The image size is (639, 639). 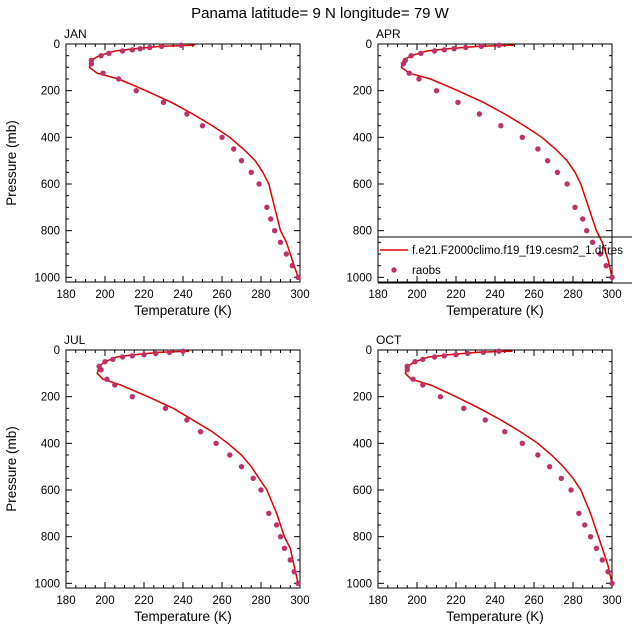 What do you see at coordinates (517, 251) in the screenshot?
I see `legend-label-model: f.e21.F2000climo.f19_f19.cesm2_1.dfires` at bounding box center [517, 251].